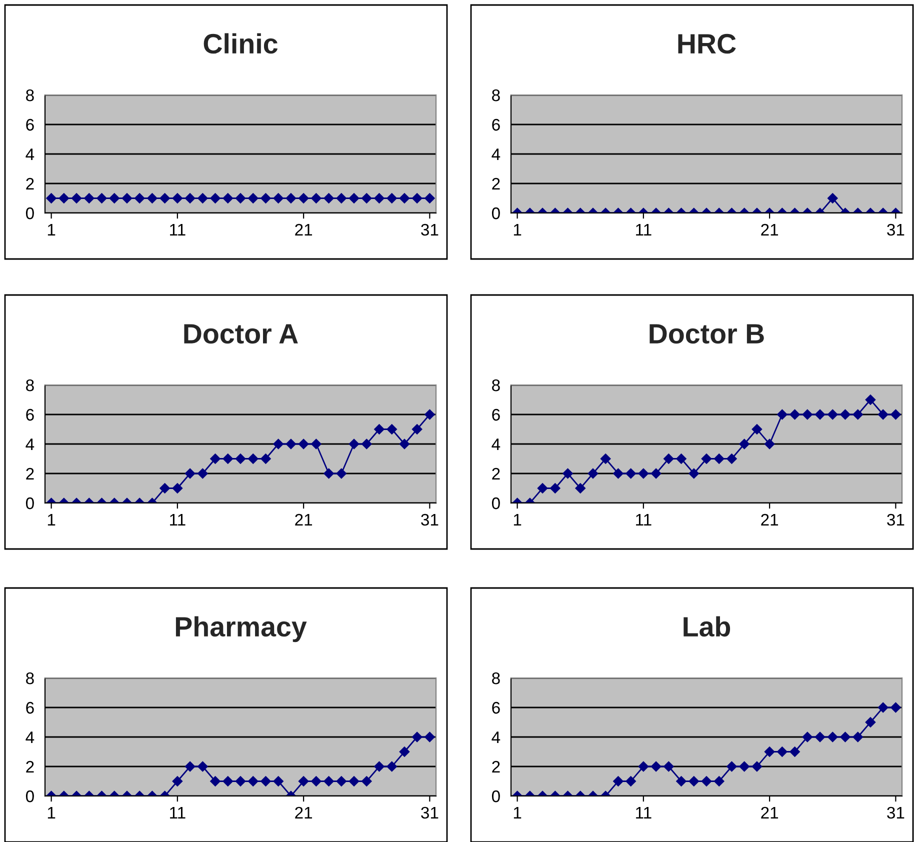  Describe the element at coordinates (707, 626) in the screenshot. I see `chart-title: Lab` at that location.